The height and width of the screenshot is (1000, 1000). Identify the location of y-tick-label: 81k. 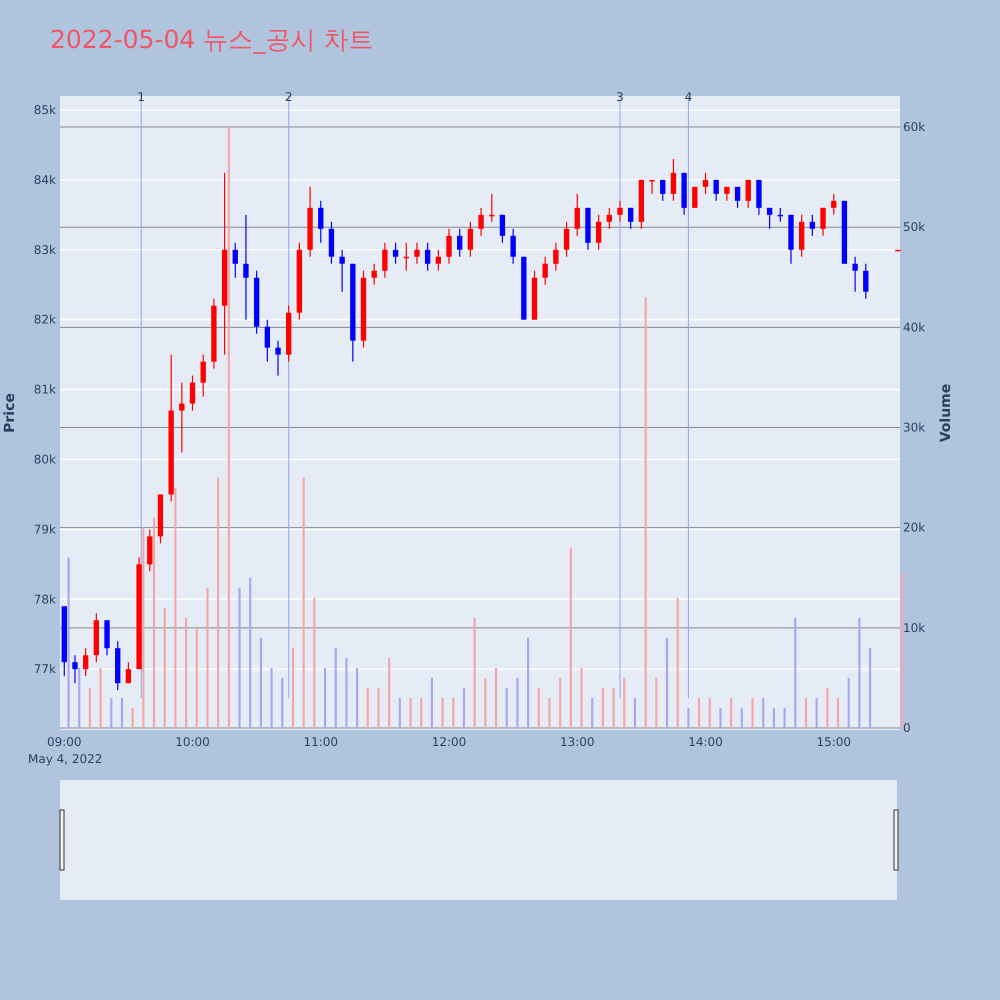
(45, 389).